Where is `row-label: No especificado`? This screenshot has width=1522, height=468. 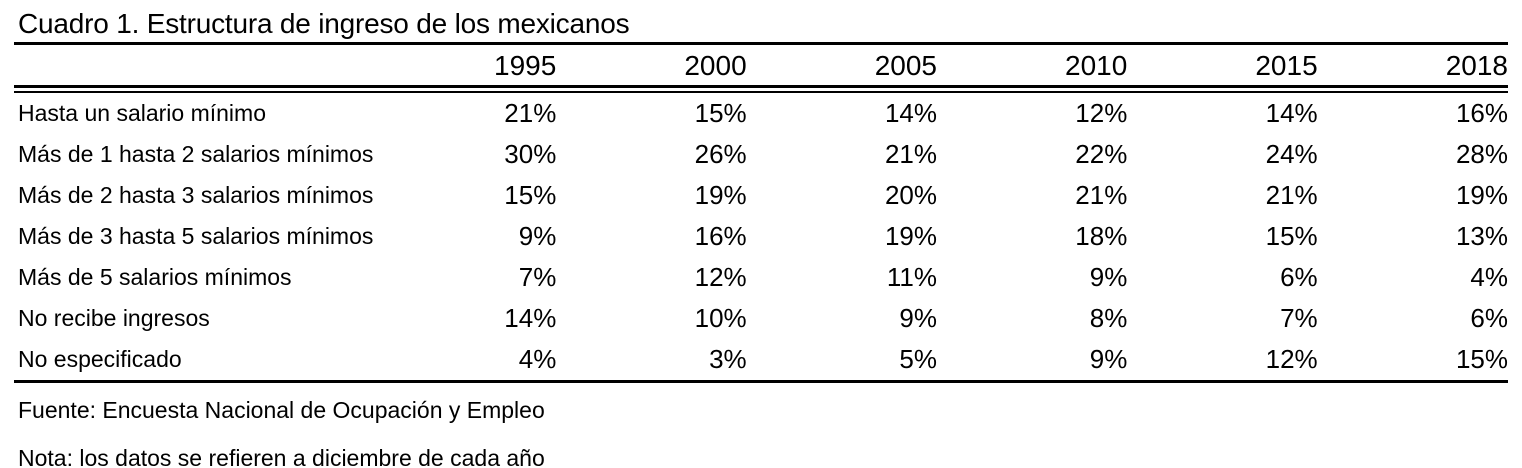 row-label: No especificado is located at coordinates (100, 359).